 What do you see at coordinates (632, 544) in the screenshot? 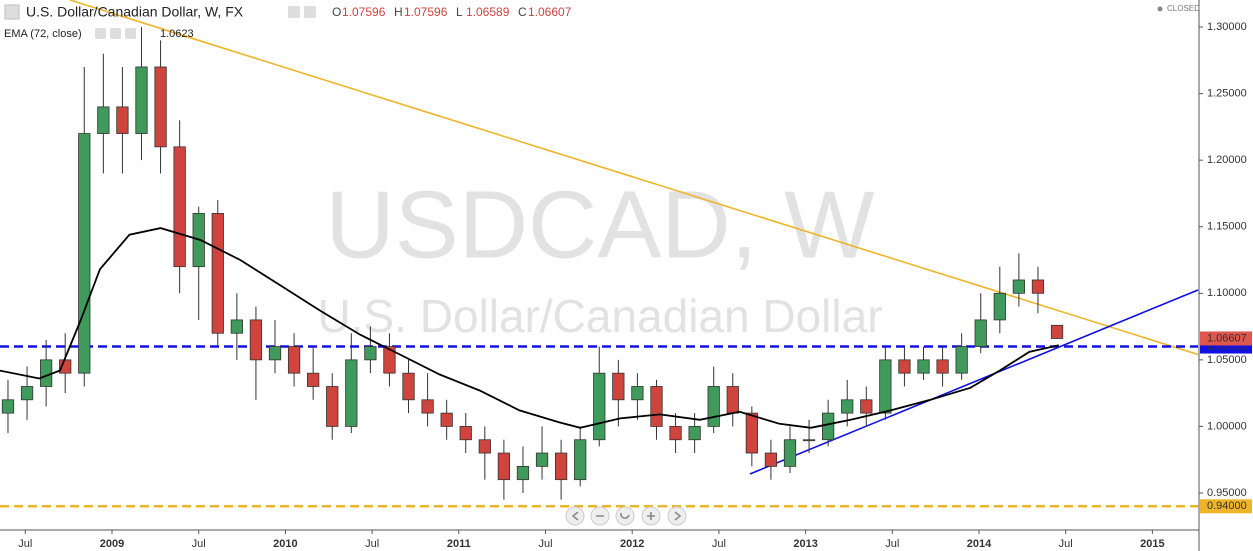
I see `x-tick-label: 2012` at bounding box center [632, 544].